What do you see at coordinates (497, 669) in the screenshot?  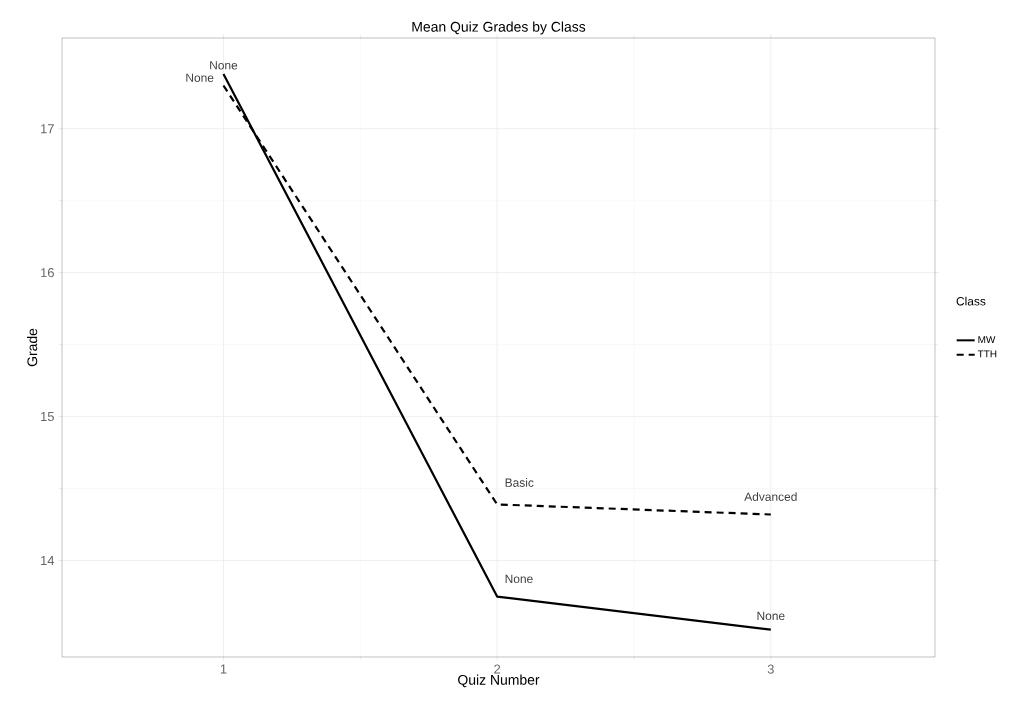 I see `x-tick-label: 2` at bounding box center [497, 669].